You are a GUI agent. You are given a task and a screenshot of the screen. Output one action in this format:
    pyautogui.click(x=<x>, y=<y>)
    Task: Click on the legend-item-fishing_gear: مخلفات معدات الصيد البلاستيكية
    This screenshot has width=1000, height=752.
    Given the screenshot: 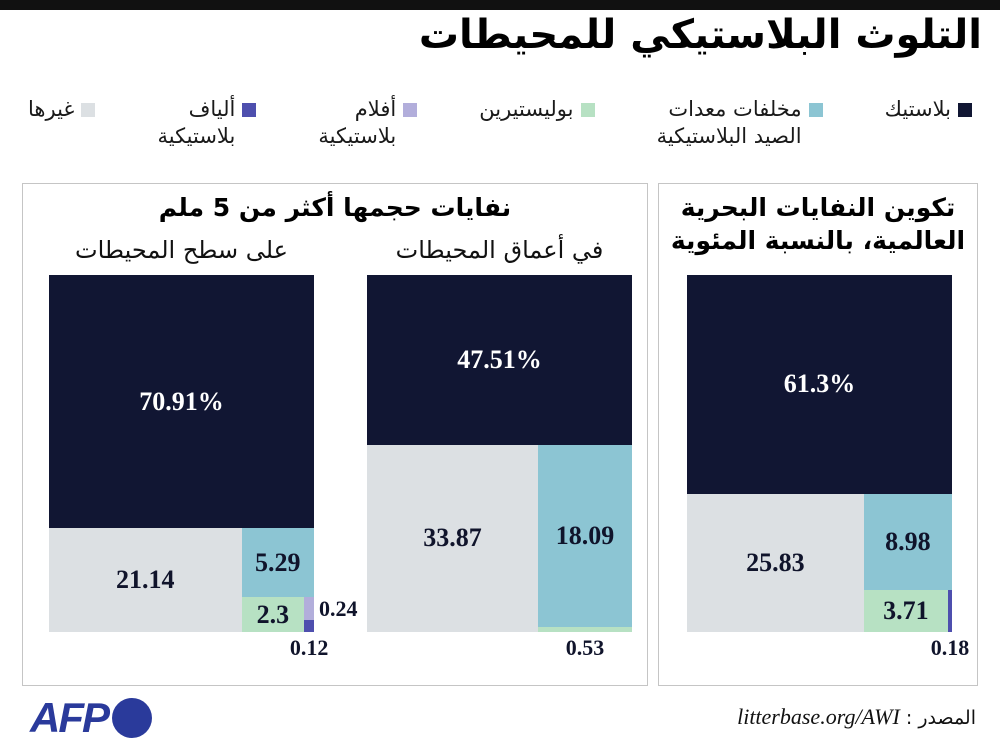 What is the action you would take?
    pyautogui.click(x=740, y=123)
    